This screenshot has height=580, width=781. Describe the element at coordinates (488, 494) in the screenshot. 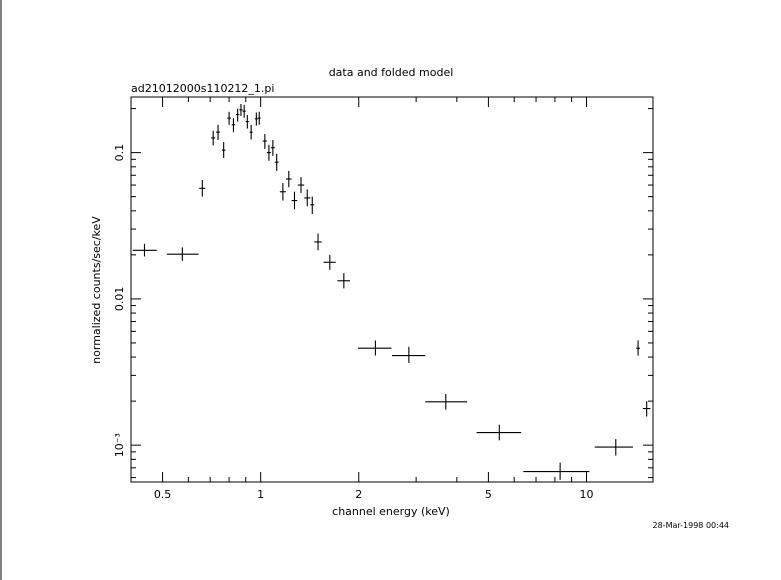

I see `x-tick-label: 5` at that location.